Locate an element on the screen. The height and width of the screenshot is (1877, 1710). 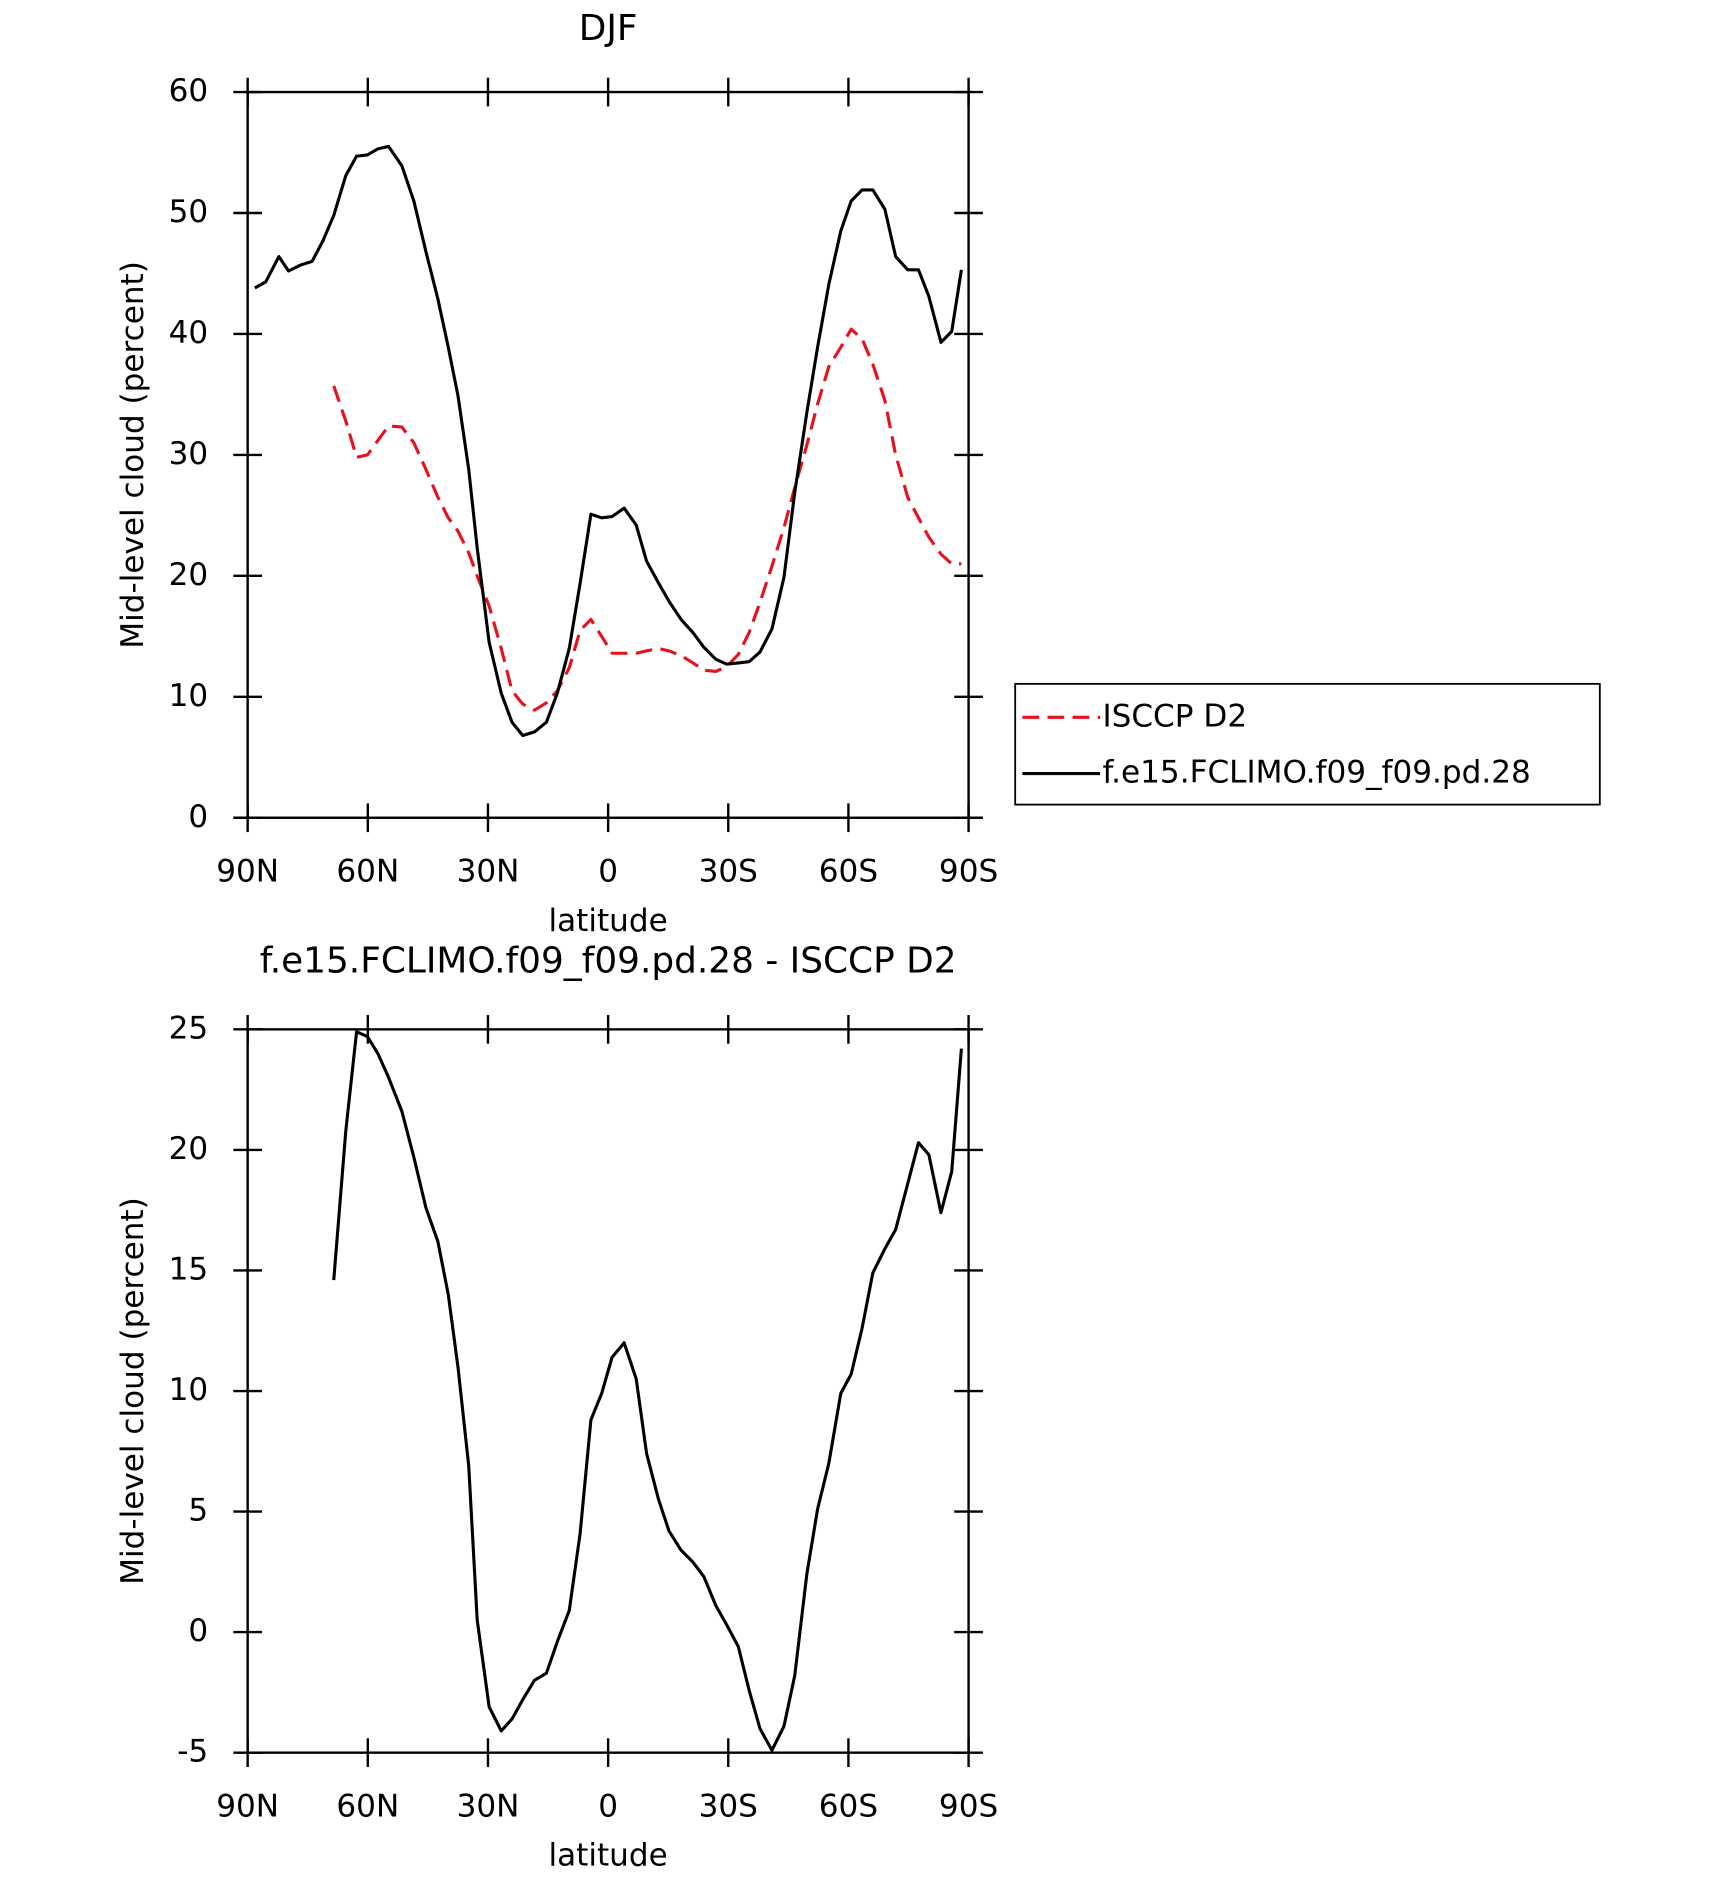
chart-title: DJF is located at coordinates (608, 28).